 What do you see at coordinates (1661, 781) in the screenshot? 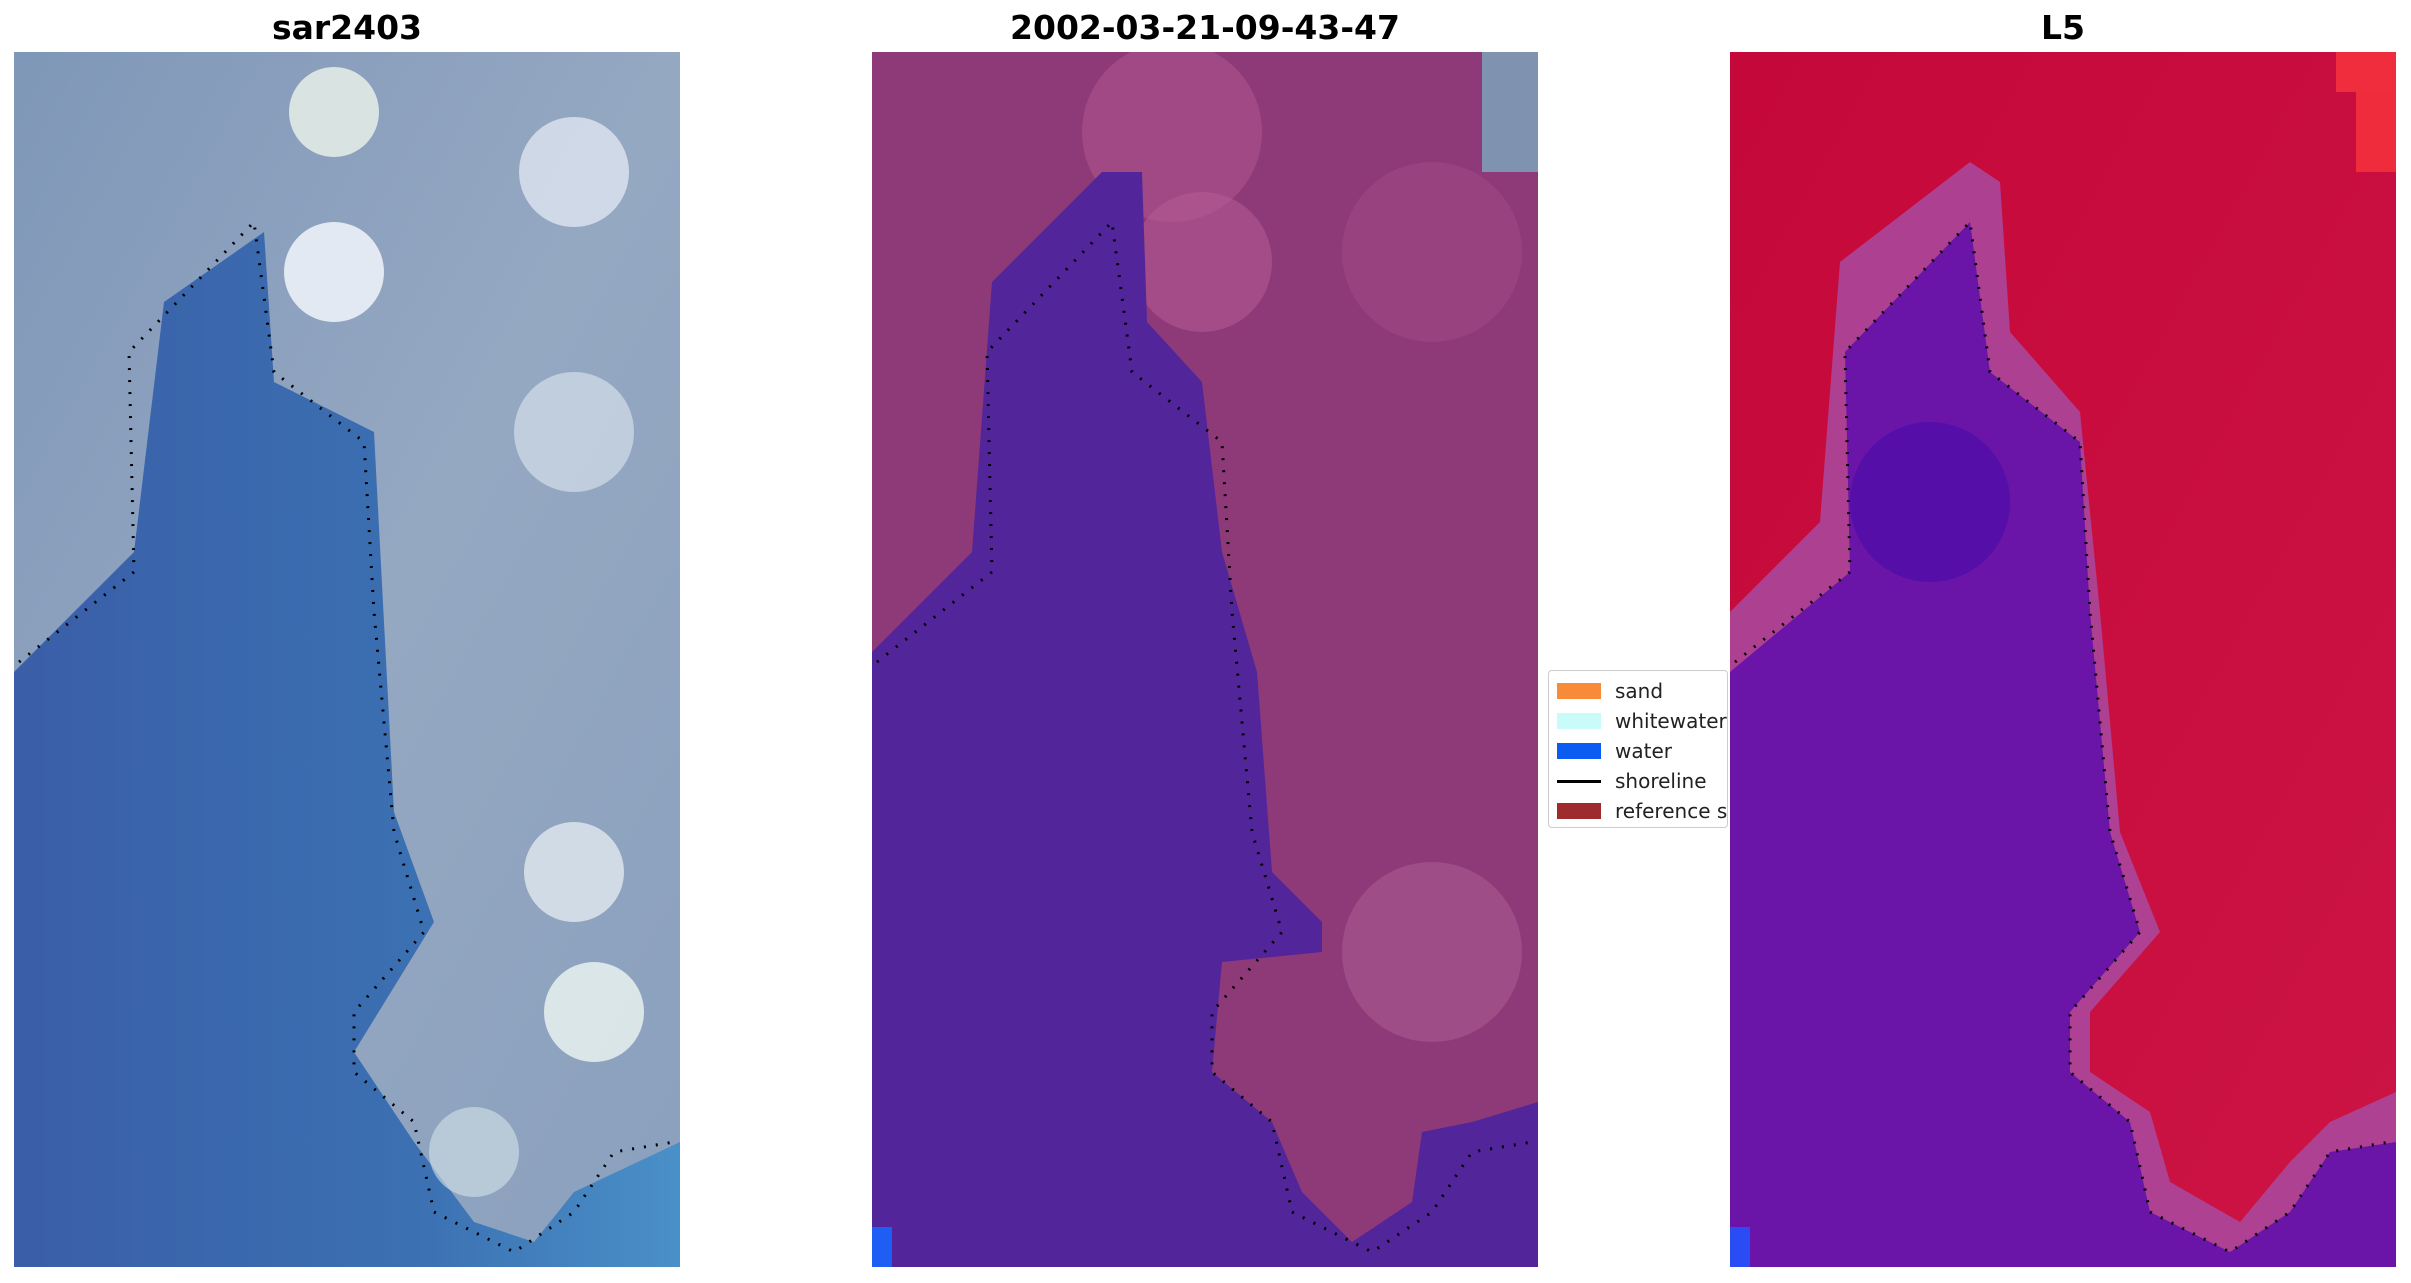
I see `legend-label: shoreline` at bounding box center [1661, 781].